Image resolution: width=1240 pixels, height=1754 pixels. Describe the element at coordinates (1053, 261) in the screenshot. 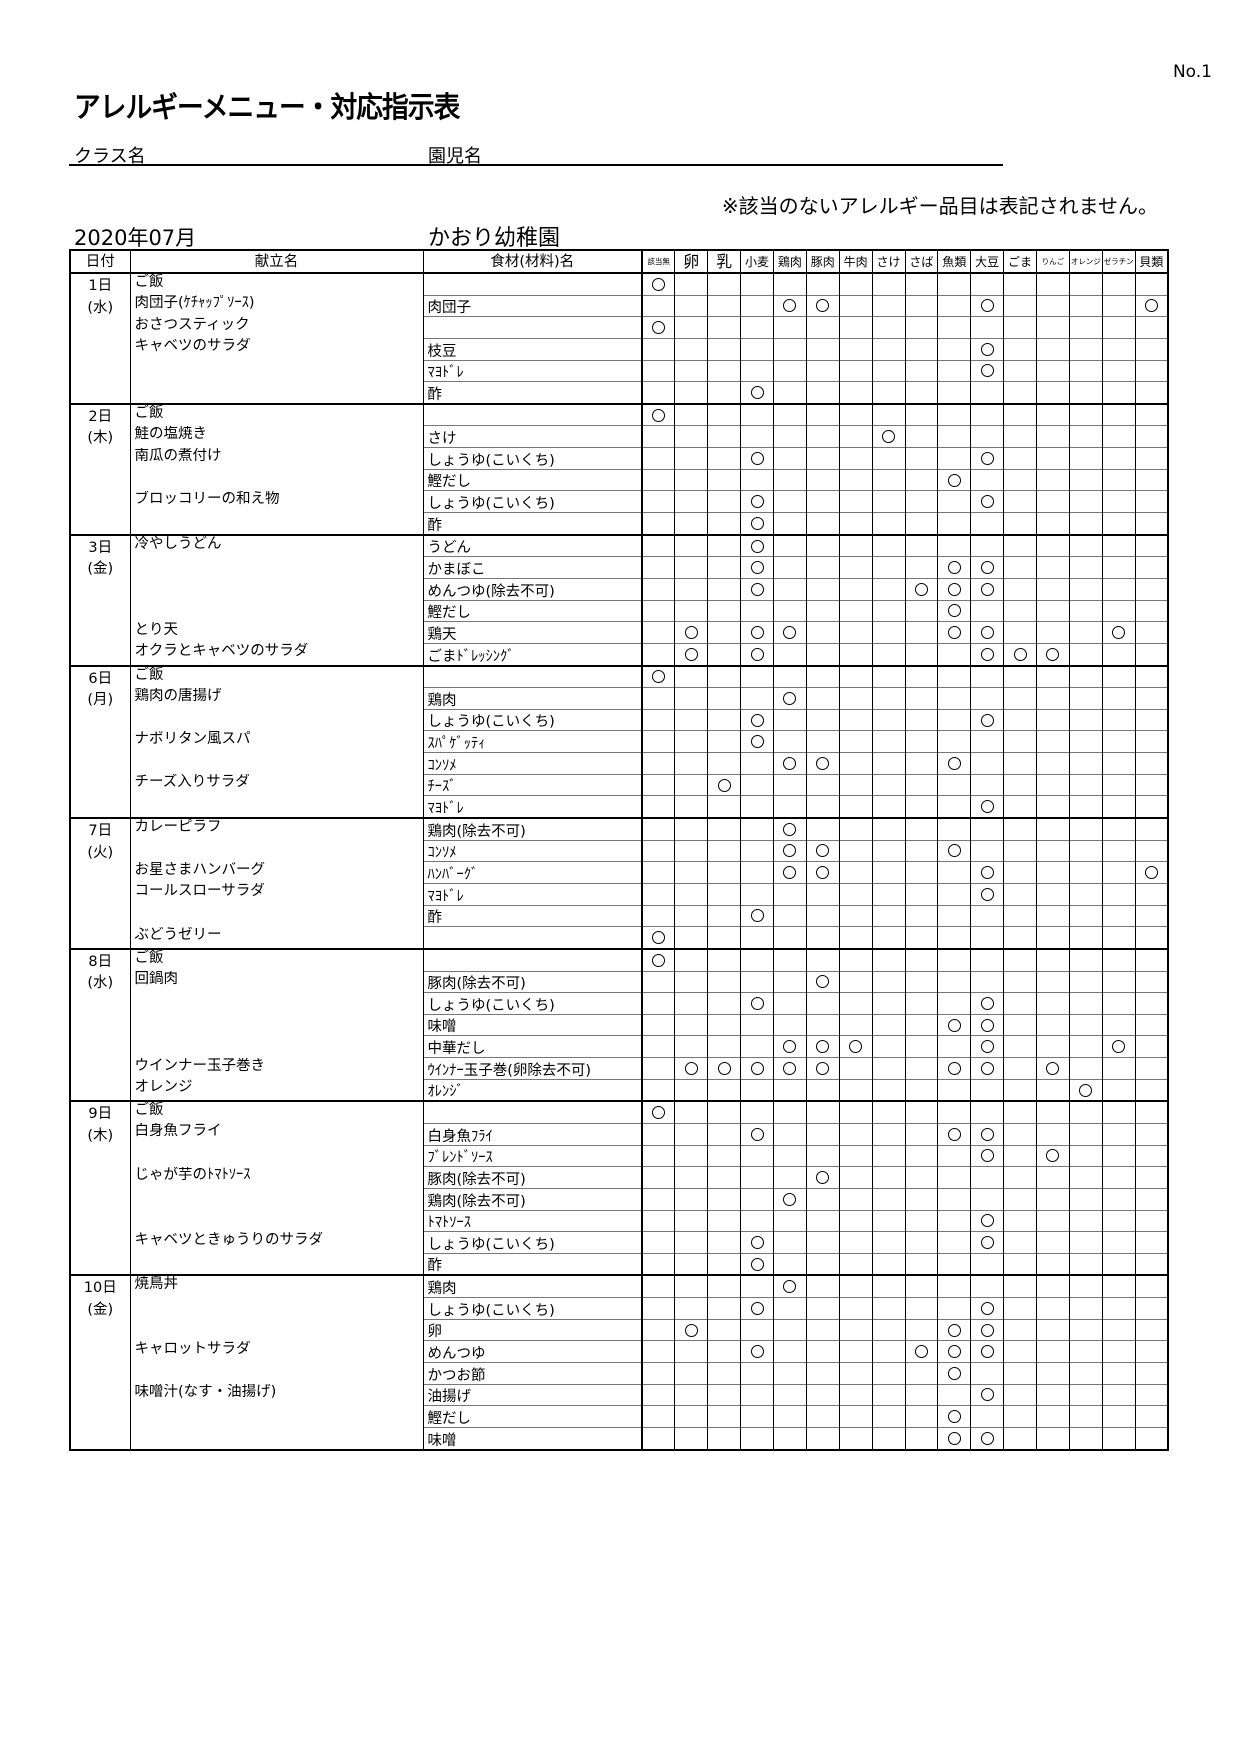

I see `header-allergen: りんご` at that location.